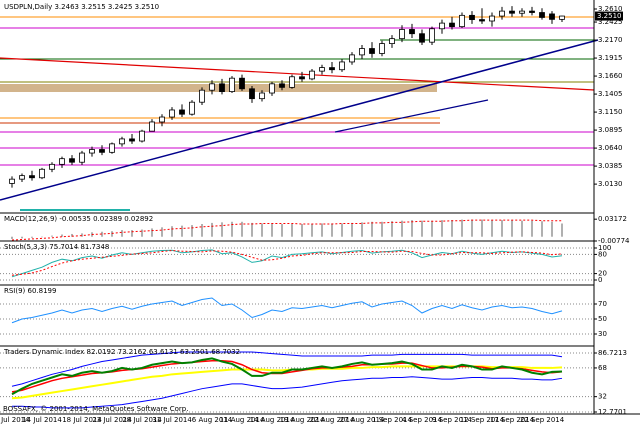 Image resolution: width=640 pixels, height=427 pixels. What do you see at coordinates (411, 116) in the screenshot?
I see `trend-line` at bounding box center [411, 116].